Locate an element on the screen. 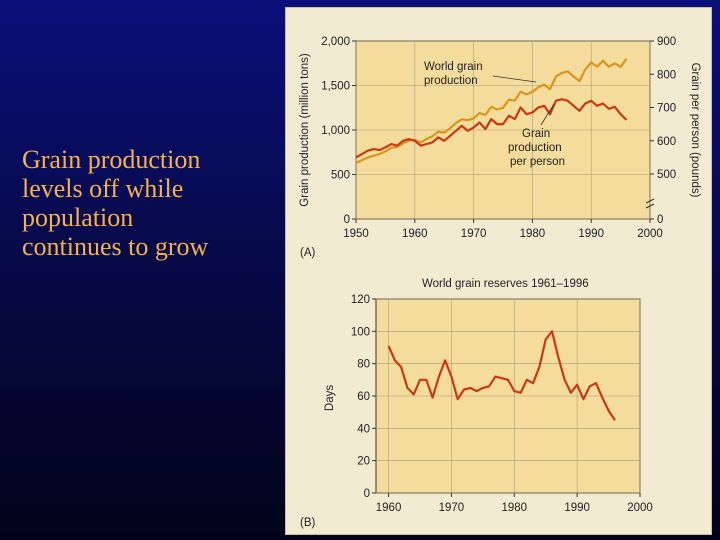  panel-a-y2-tick-label: 800 is located at coordinates (666, 75).